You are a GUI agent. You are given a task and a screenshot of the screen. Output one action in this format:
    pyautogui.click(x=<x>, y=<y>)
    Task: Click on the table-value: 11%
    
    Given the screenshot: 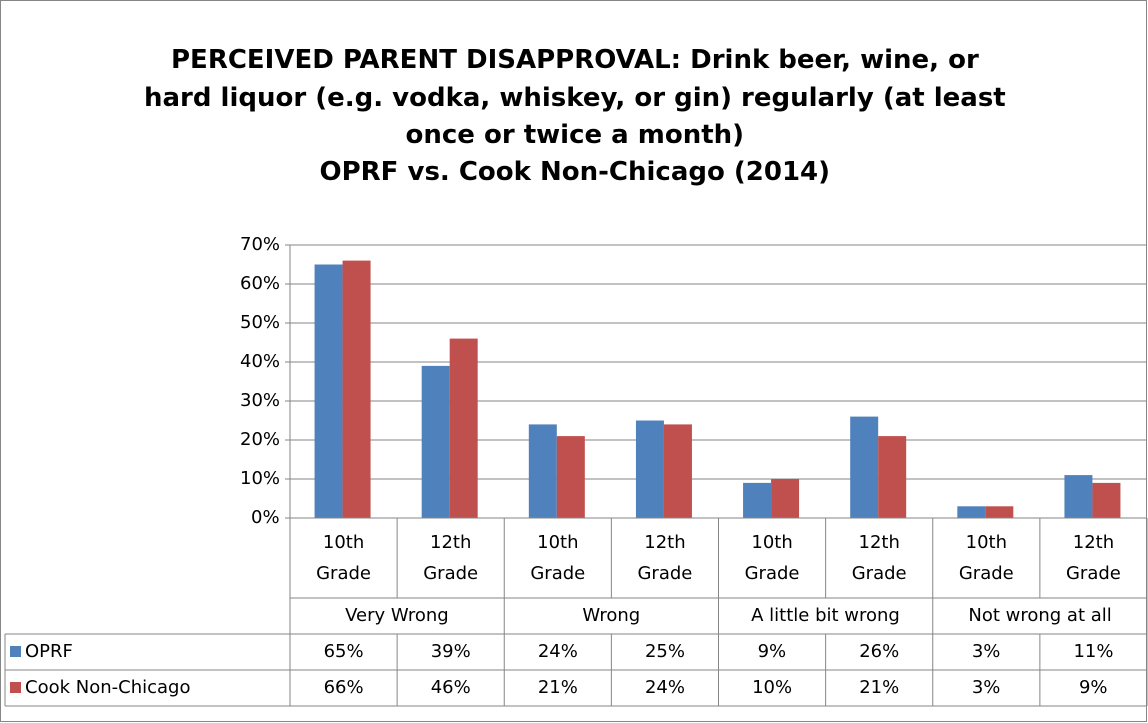 What is the action you would take?
    pyautogui.click(x=1093, y=651)
    